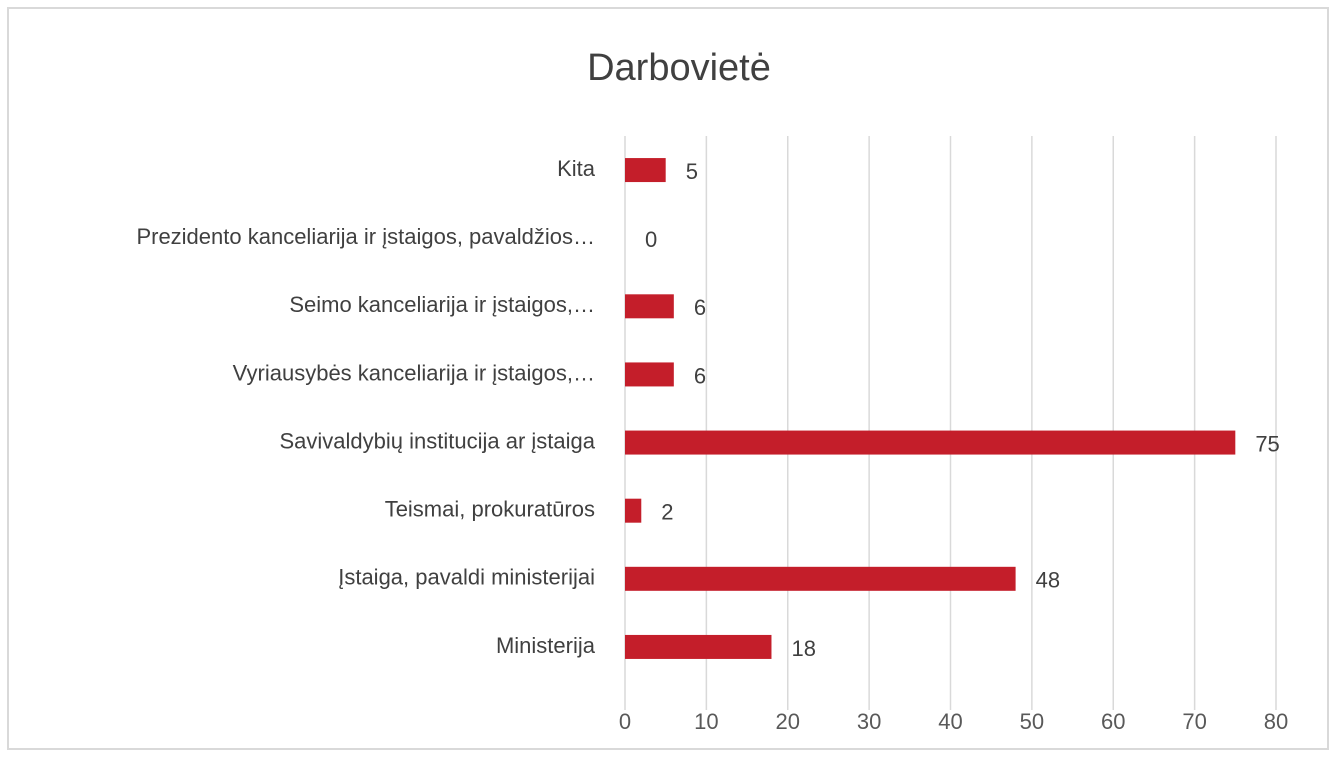  I want to click on y-tick-label: Savivaldybių institucija ar įstaiga, so click(438, 440).